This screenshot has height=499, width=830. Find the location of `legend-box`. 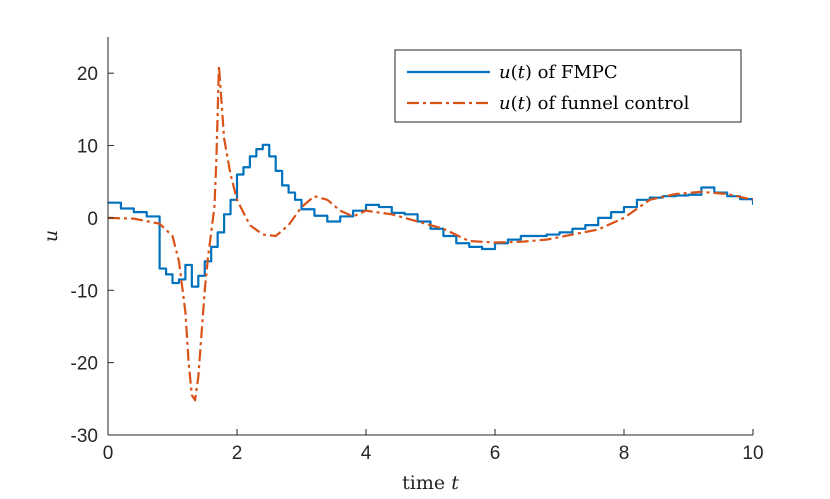

legend-box is located at coordinates (568, 86).